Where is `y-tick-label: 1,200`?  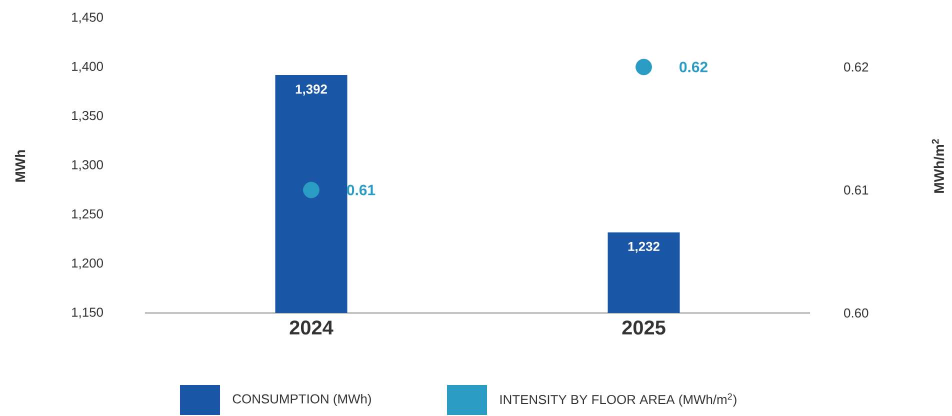
y-tick-label: 1,200 is located at coordinates (87, 264).